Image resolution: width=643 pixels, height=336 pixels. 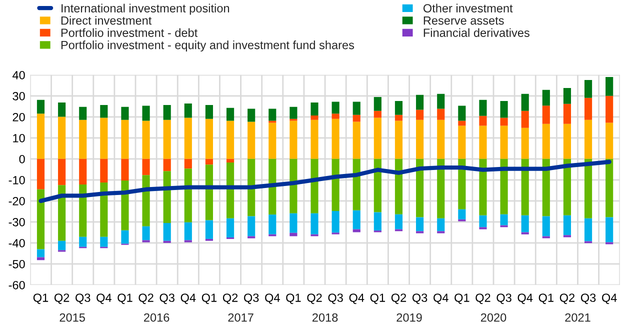 I want to click on text: 2016, so click(x=157, y=317).